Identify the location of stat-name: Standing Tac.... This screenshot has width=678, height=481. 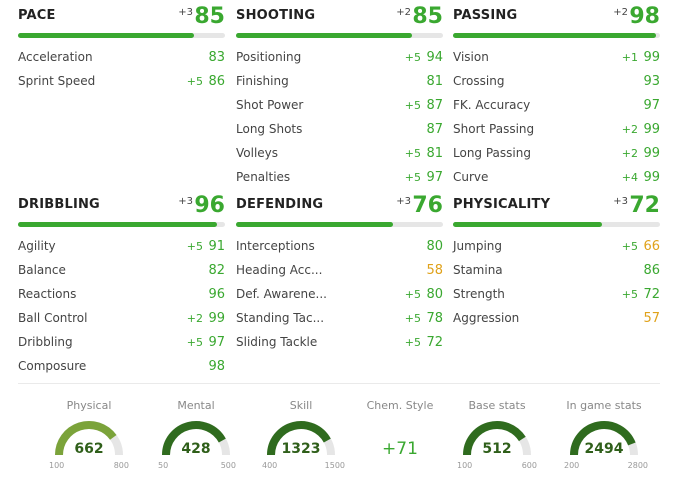
(280, 318).